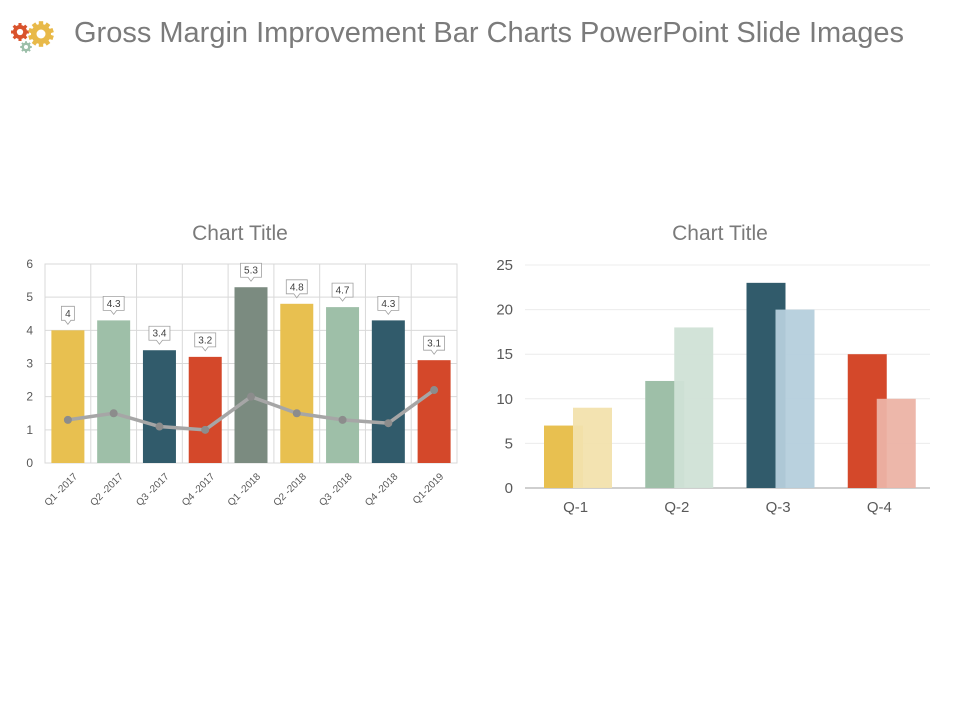 The image size is (960, 720). I want to click on y-tick-label: 25, so click(504, 265).